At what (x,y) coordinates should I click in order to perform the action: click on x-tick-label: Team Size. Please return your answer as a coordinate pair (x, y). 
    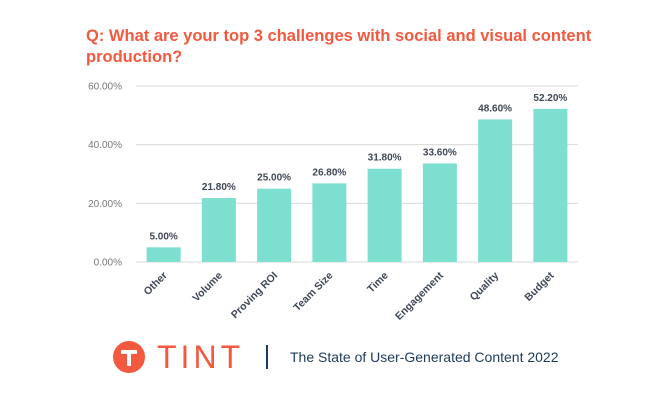
    Looking at the image, I should click on (313, 292).